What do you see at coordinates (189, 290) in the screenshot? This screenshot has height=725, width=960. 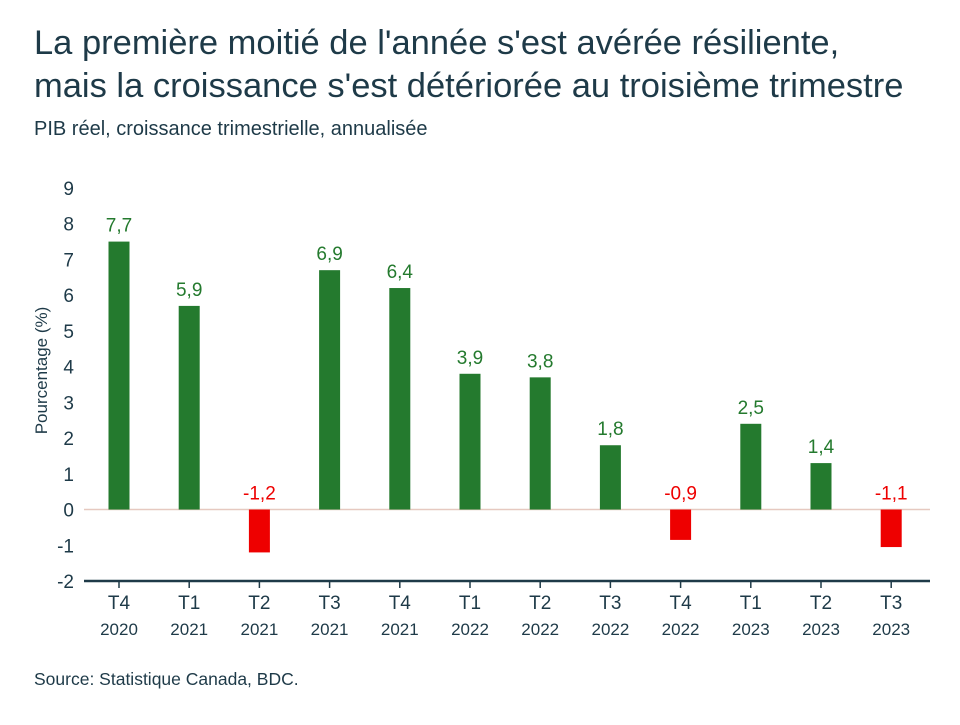 I see `data-label: 5,9` at bounding box center [189, 290].